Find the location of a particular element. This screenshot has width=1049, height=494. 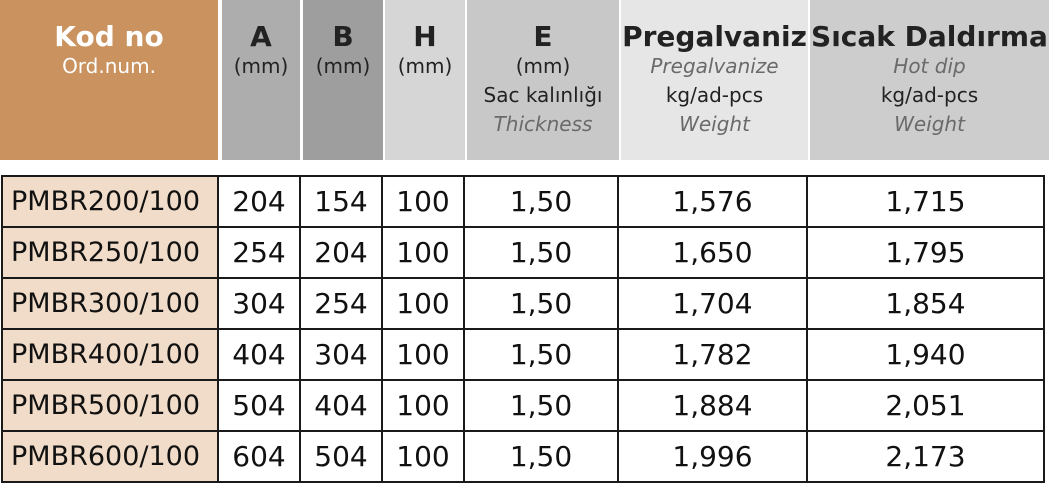

header-pregalvaniz-weight: Weight is located at coordinates (714, 124).